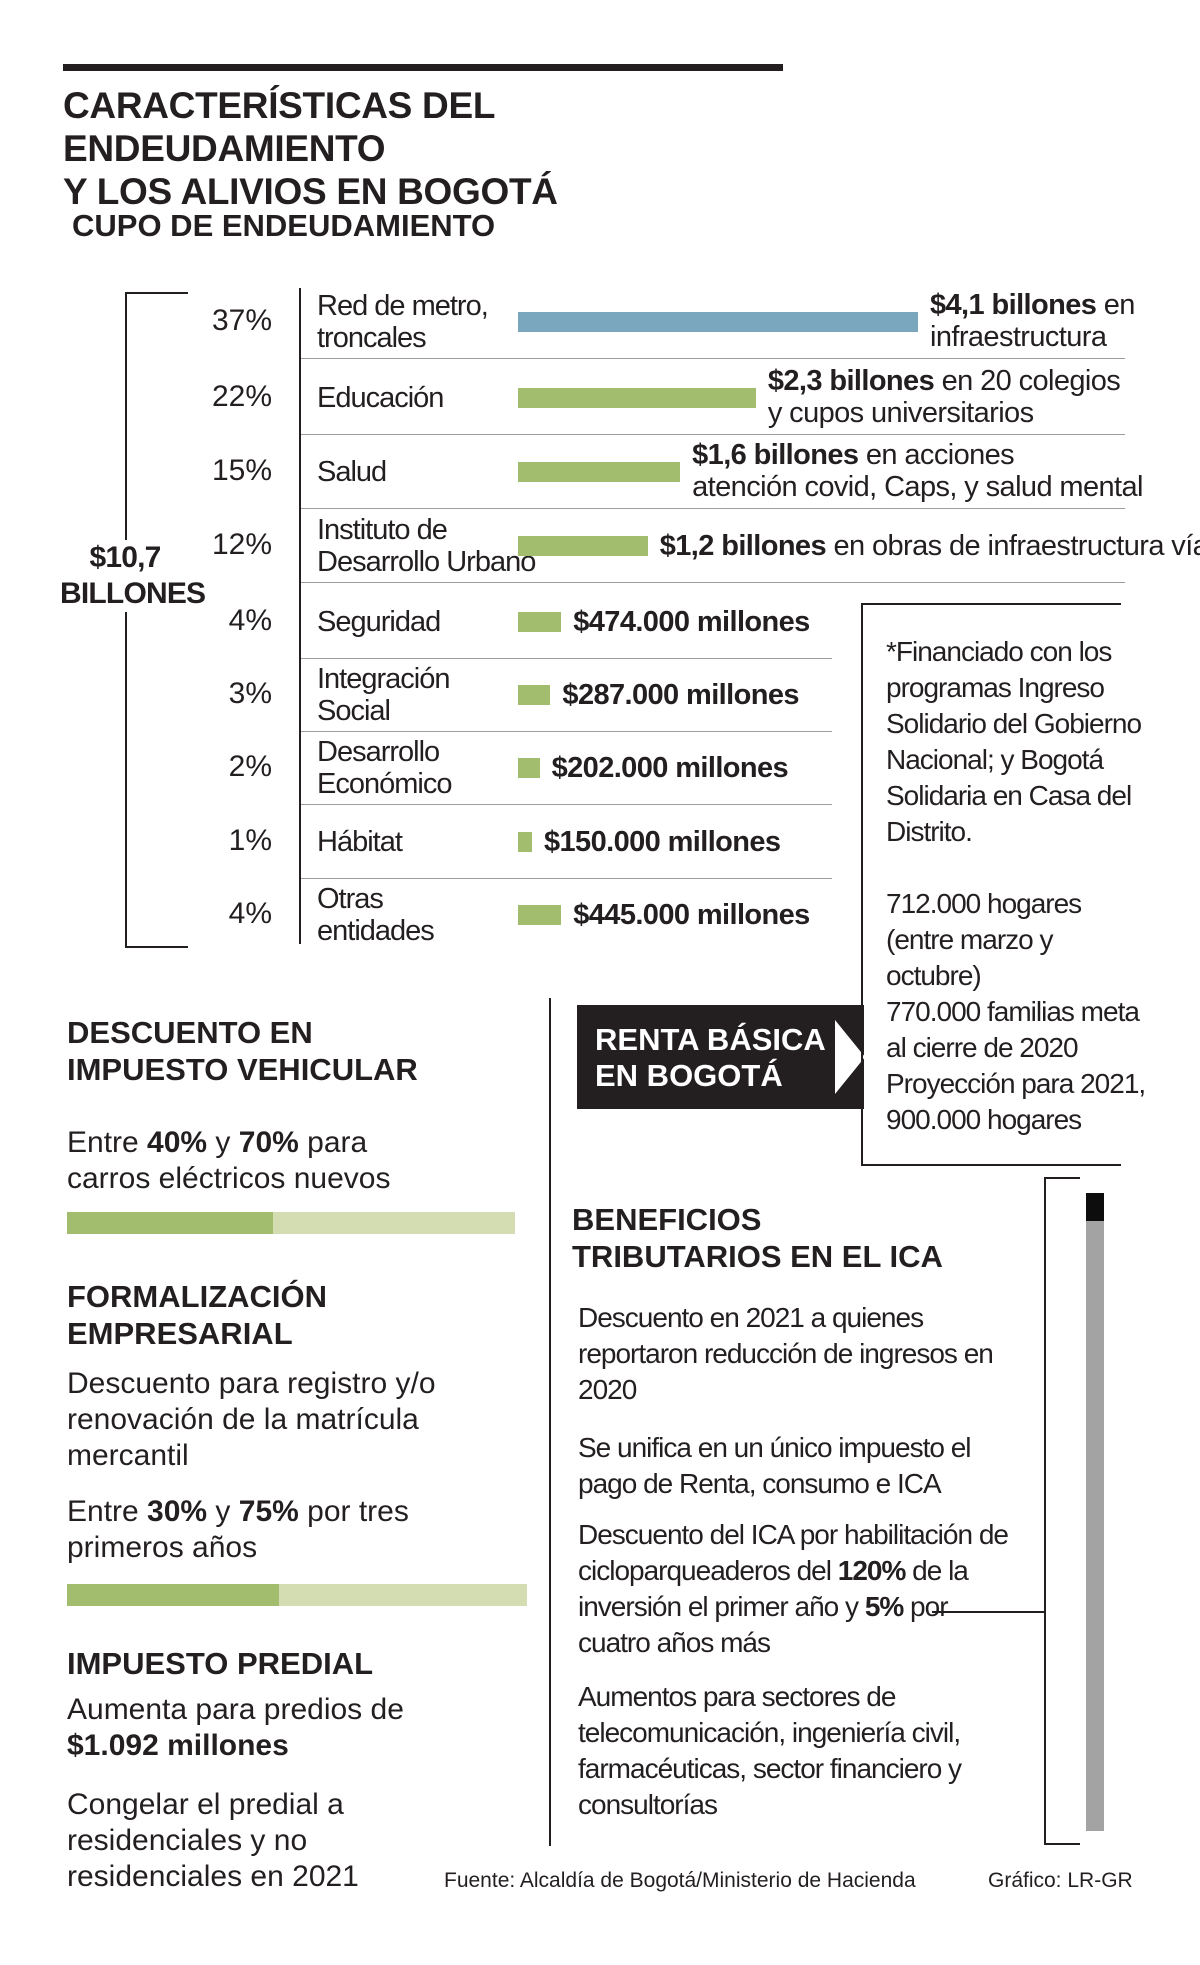 The image size is (1200, 1965). I want to click on vehicular-high-pct: 70%, so click(268, 1142).